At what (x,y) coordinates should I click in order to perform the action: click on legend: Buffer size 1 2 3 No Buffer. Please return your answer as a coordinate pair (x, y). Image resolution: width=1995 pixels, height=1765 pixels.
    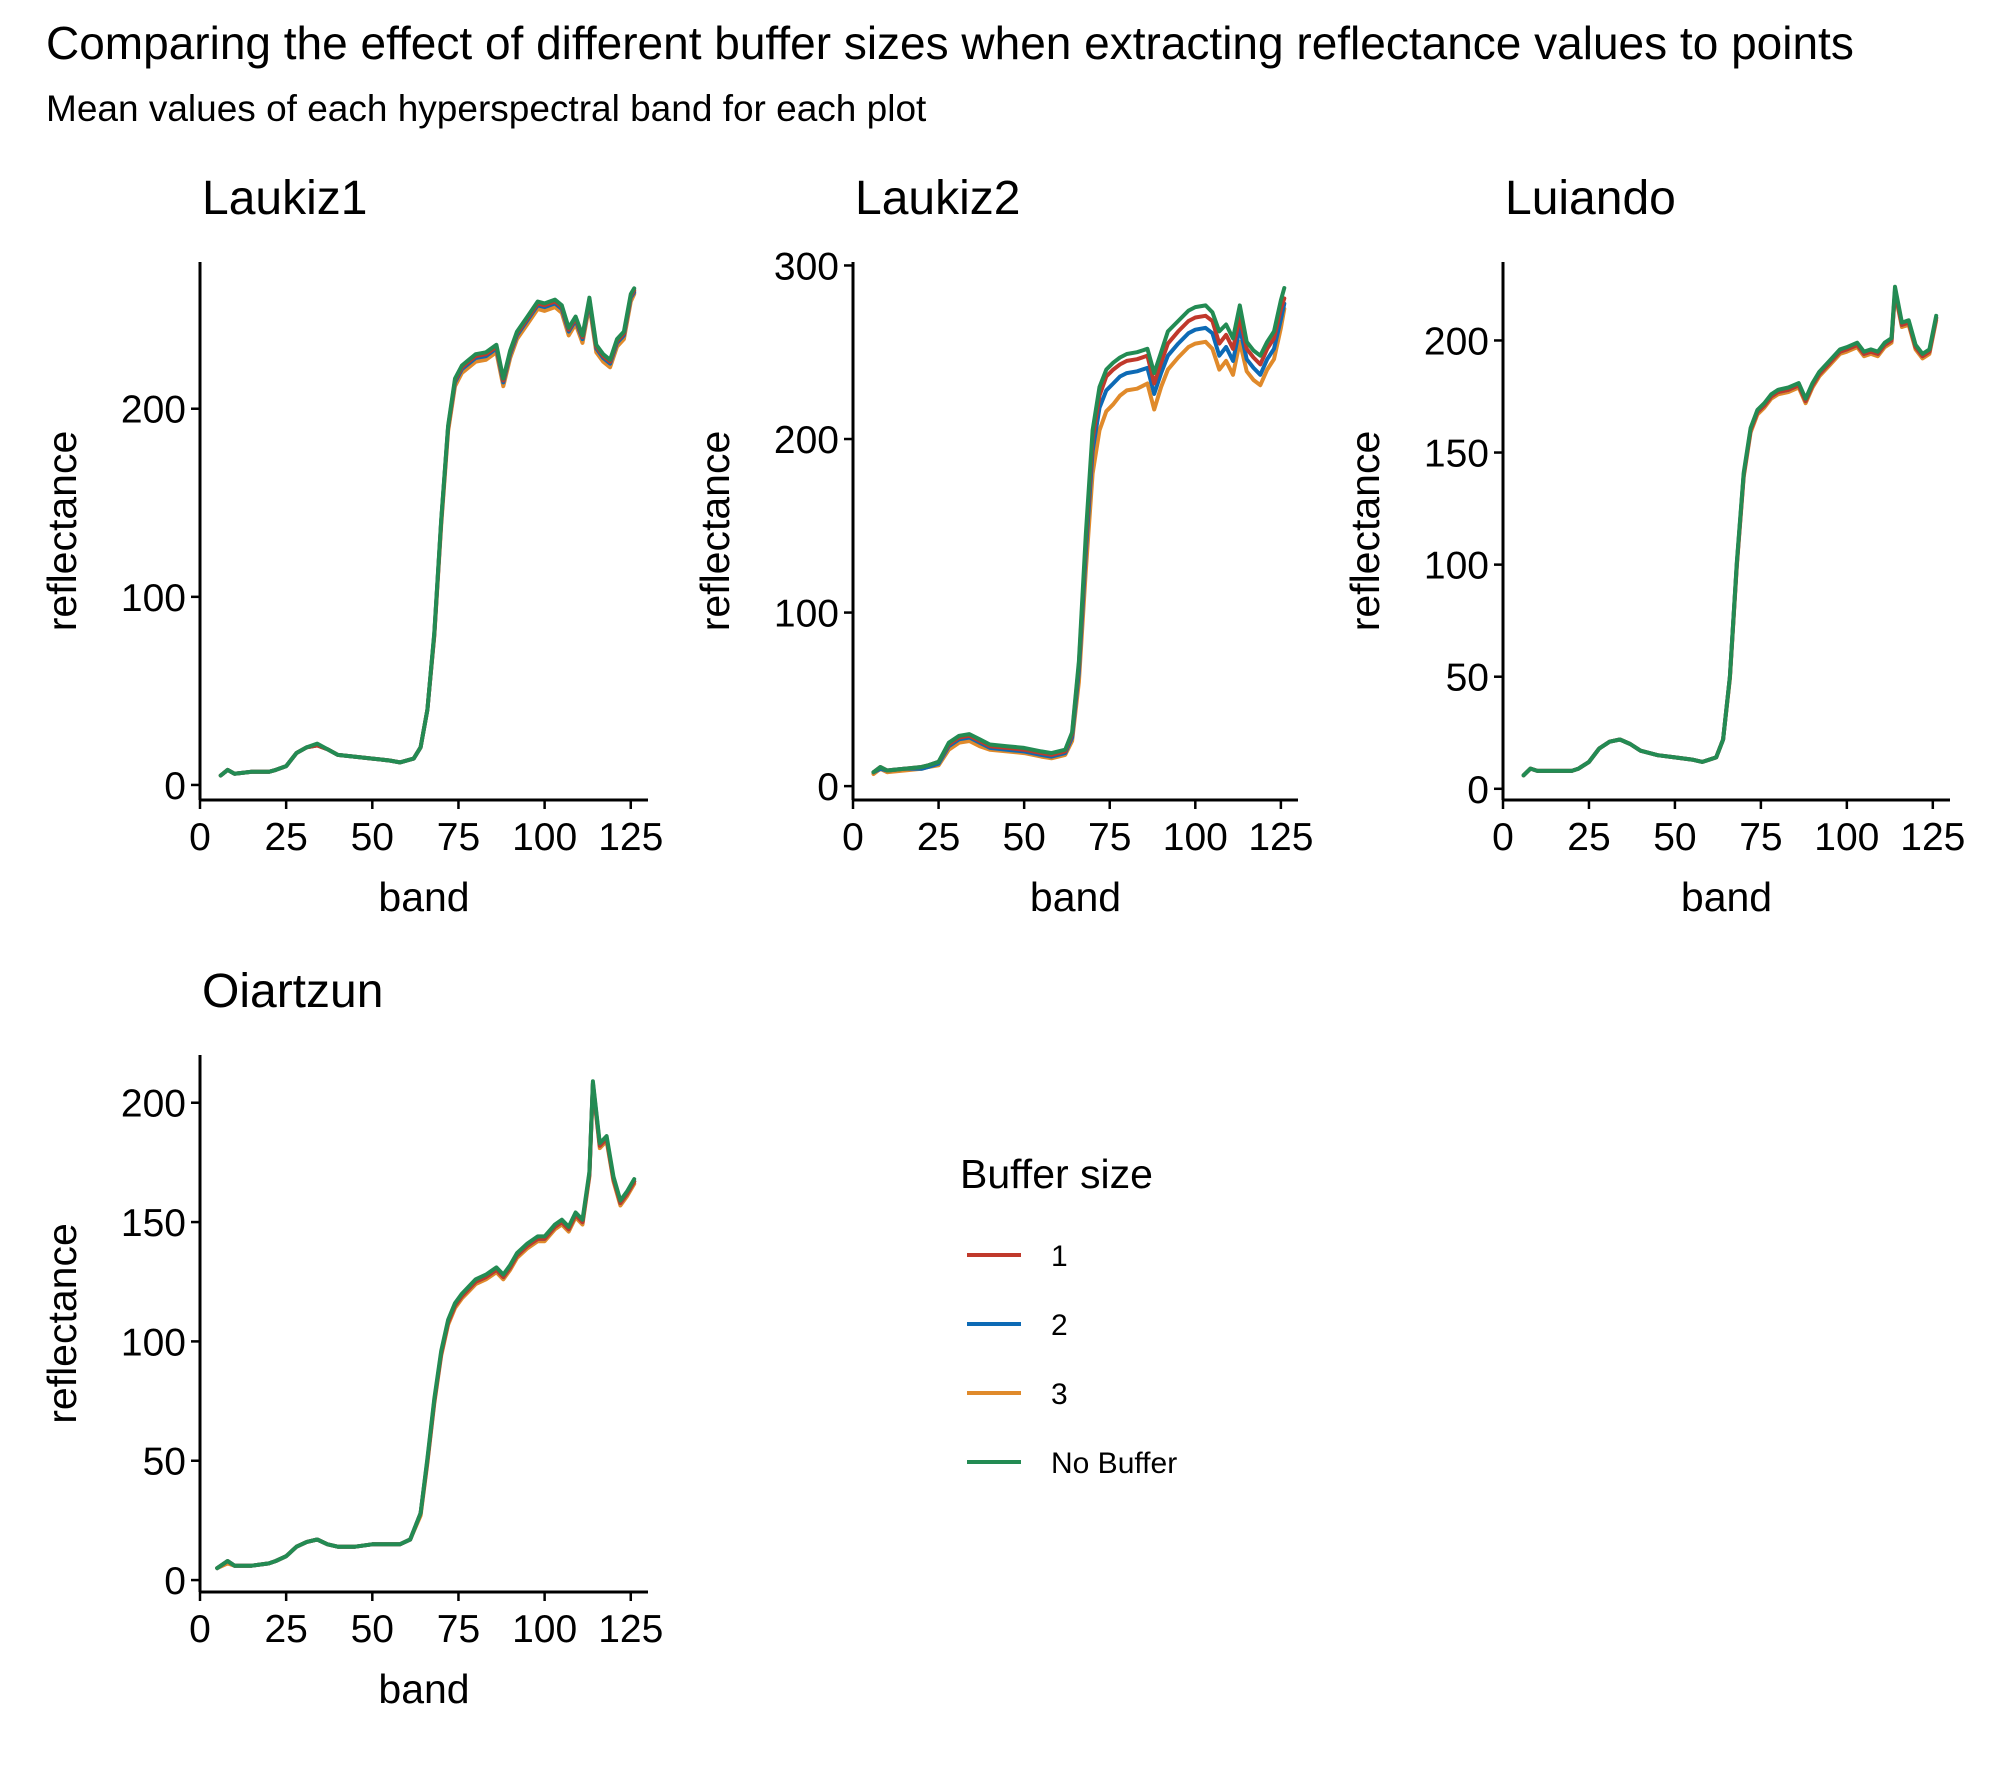
    Looking at the image, I should click on (1068, 1315).